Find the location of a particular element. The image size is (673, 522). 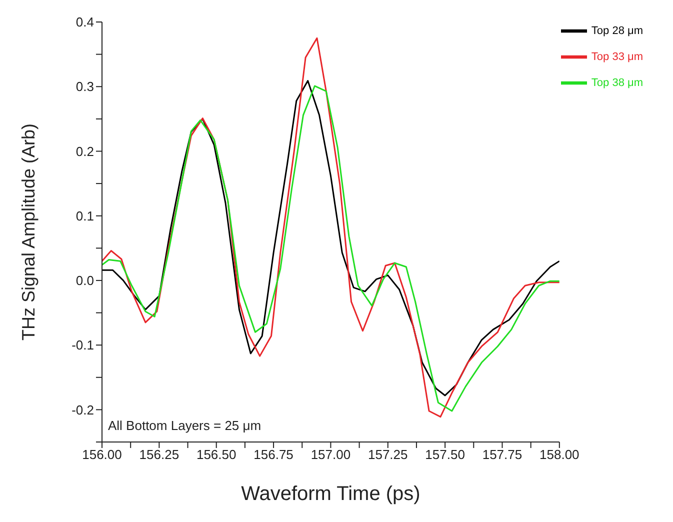

y-tick-label: -0.2 is located at coordinates (83, 410).